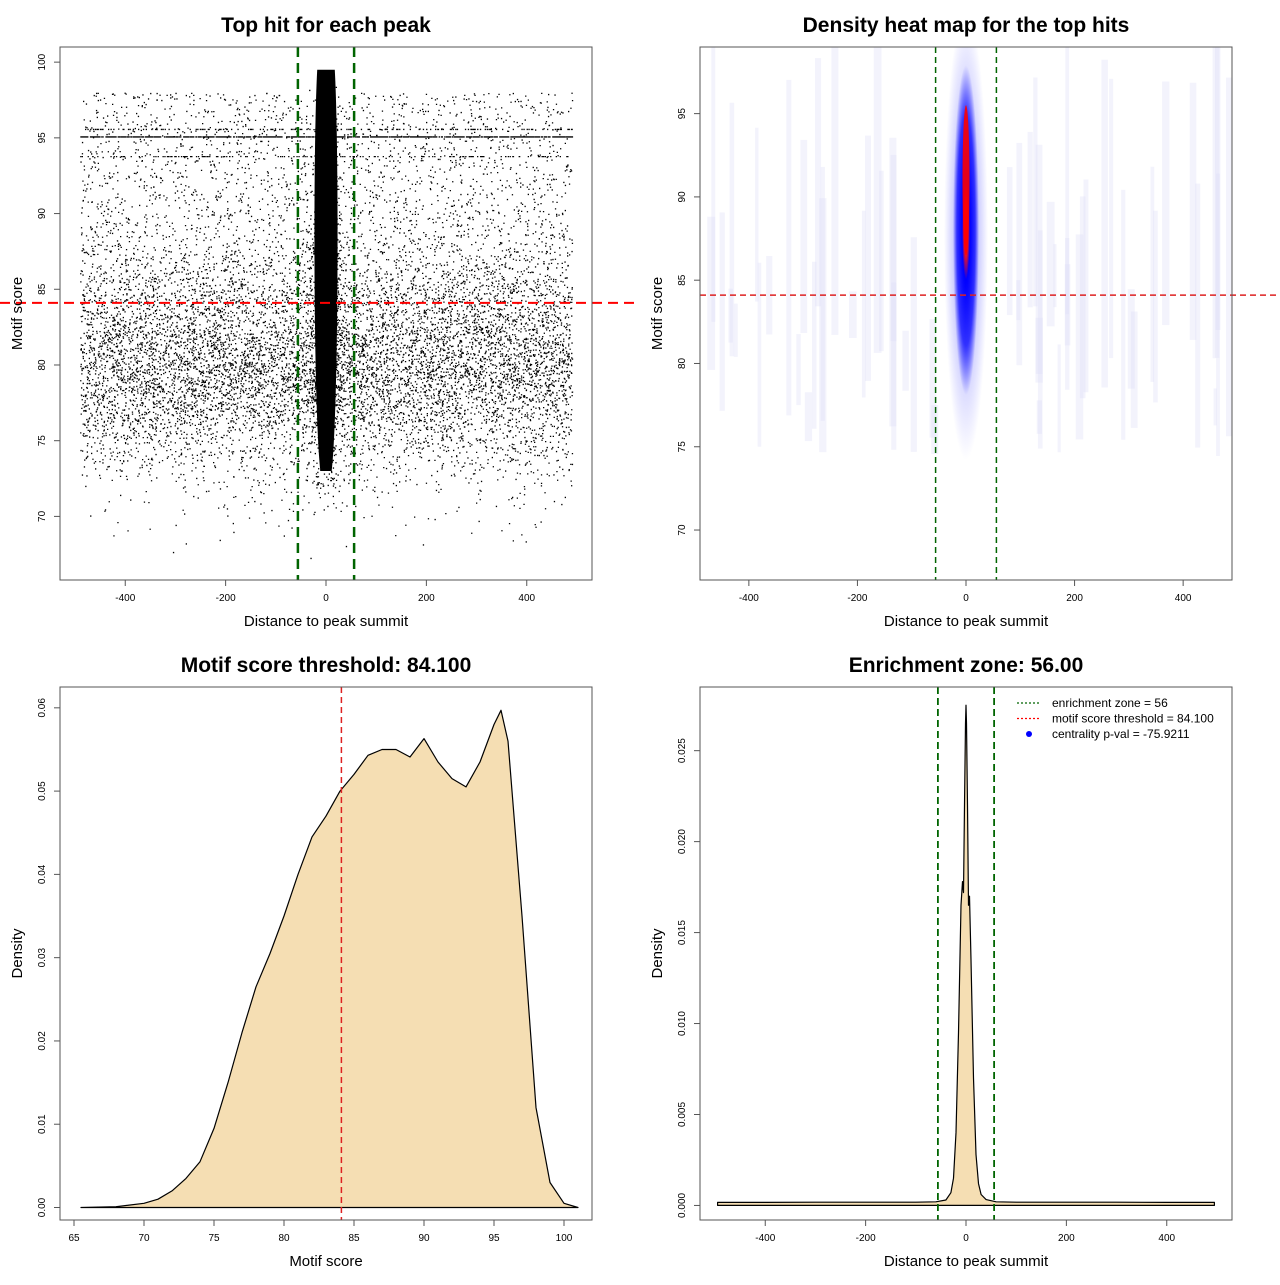  I want to click on heatmap-layer, so click(969, 254).